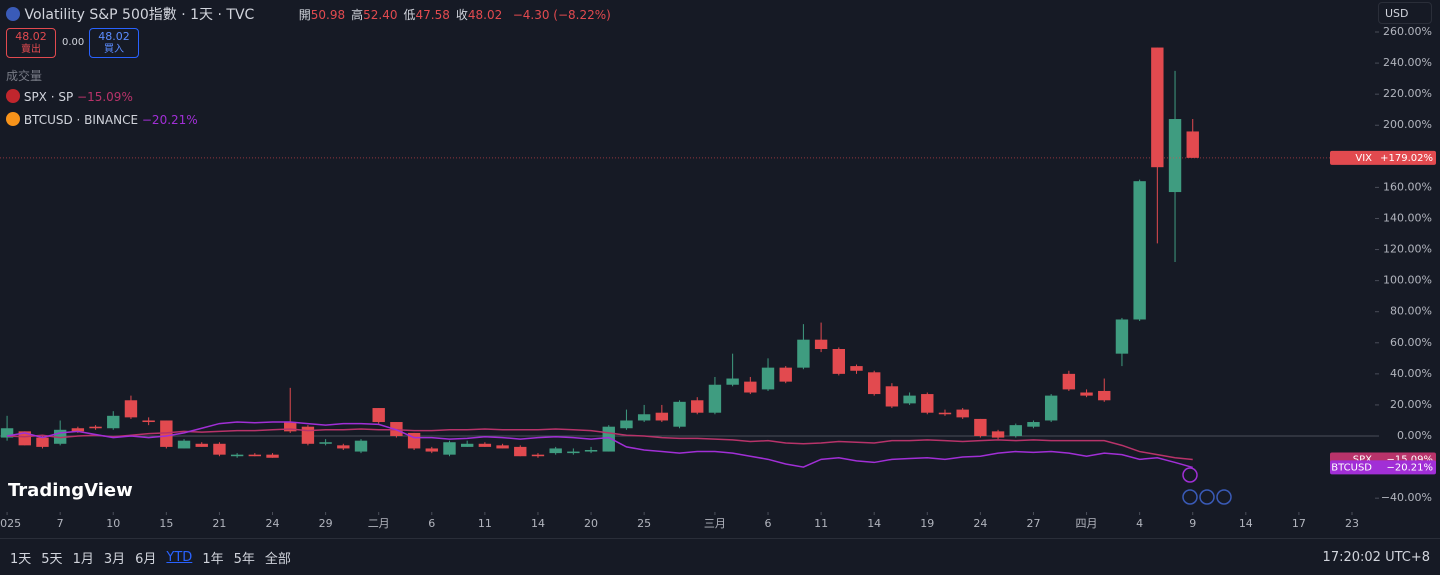 Image resolution: width=1440 pixels, height=575 pixels. I want to click on ohlc-value: 52.40, so click(380, 15).